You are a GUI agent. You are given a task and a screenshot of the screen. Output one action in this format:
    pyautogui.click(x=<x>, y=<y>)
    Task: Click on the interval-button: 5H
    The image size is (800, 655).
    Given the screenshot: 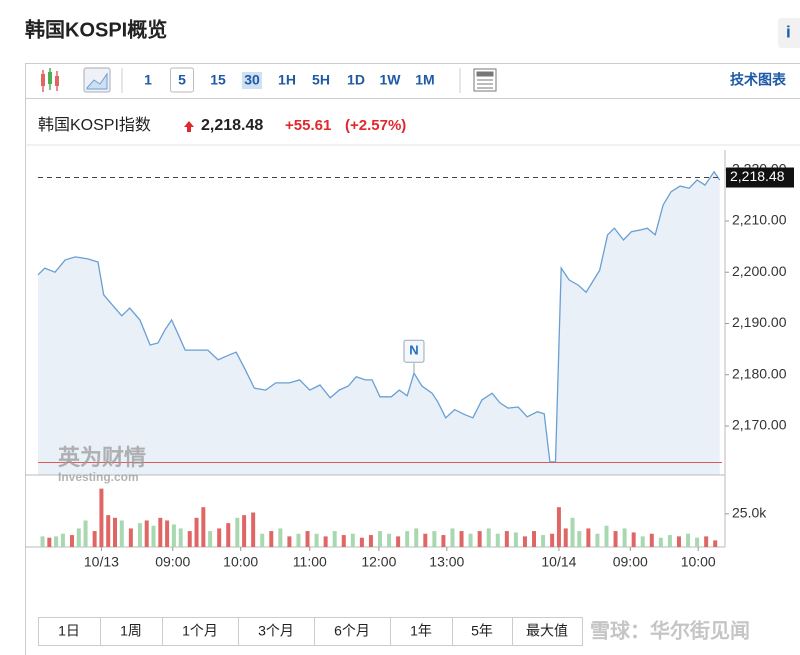 What is the action you would take?
    pyautogui.click(x=321, y=80)
    